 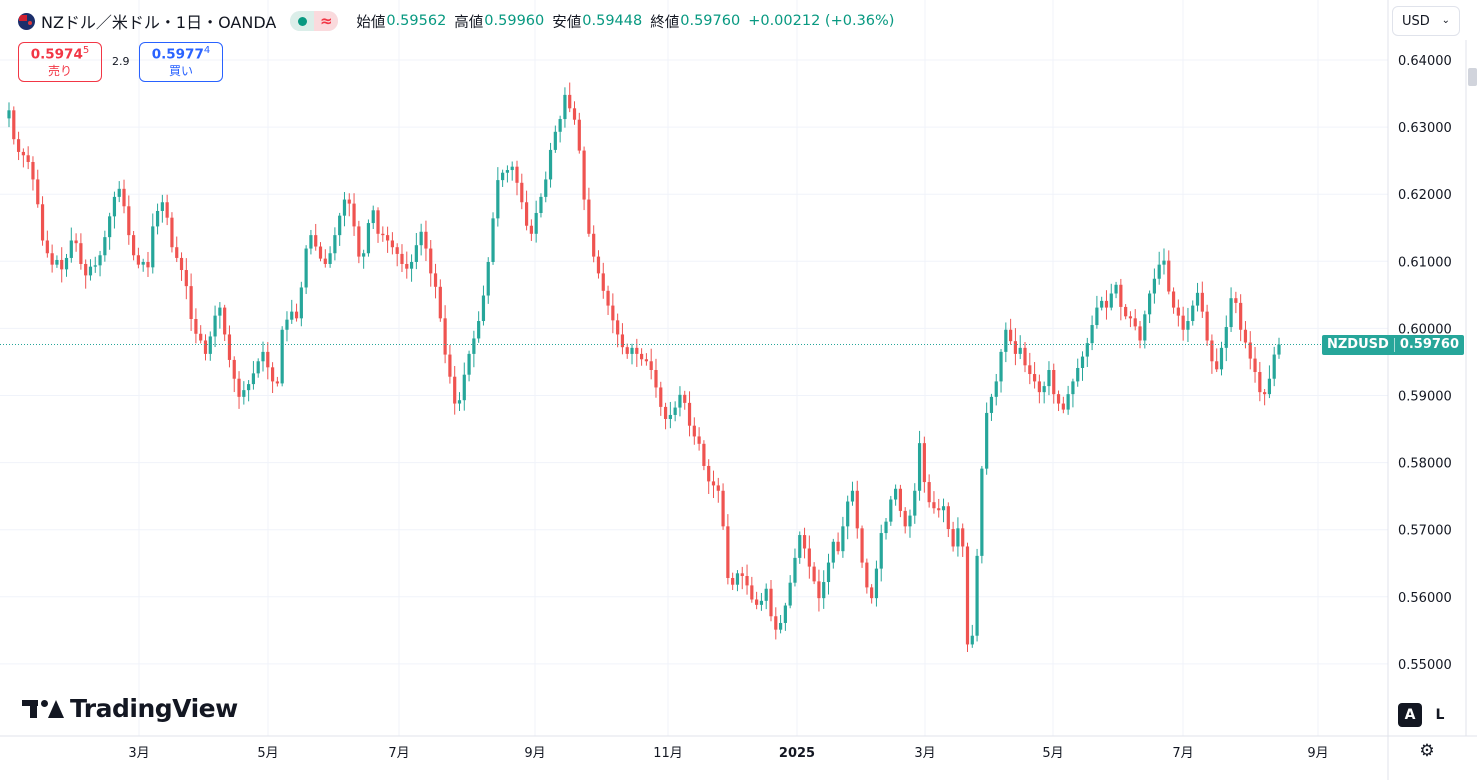 I want to click on last-price-tag: NZDUSD 0.59760, so click(x=1393, y=344).